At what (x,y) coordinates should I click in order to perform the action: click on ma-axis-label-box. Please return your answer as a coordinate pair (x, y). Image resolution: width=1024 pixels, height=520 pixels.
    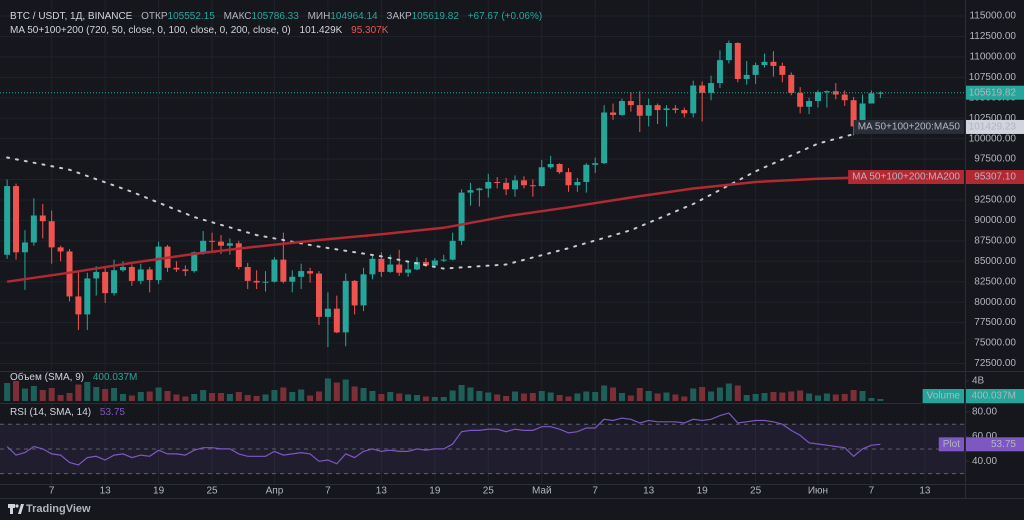
    Looking at the image, I should click on (995, 126).